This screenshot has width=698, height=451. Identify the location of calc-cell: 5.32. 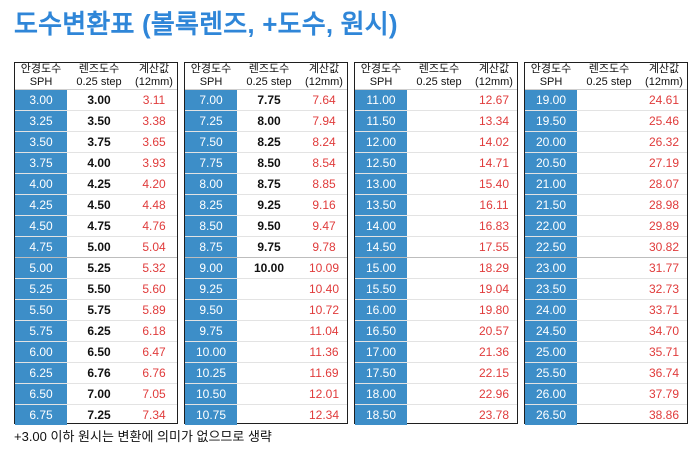
(154, 268).